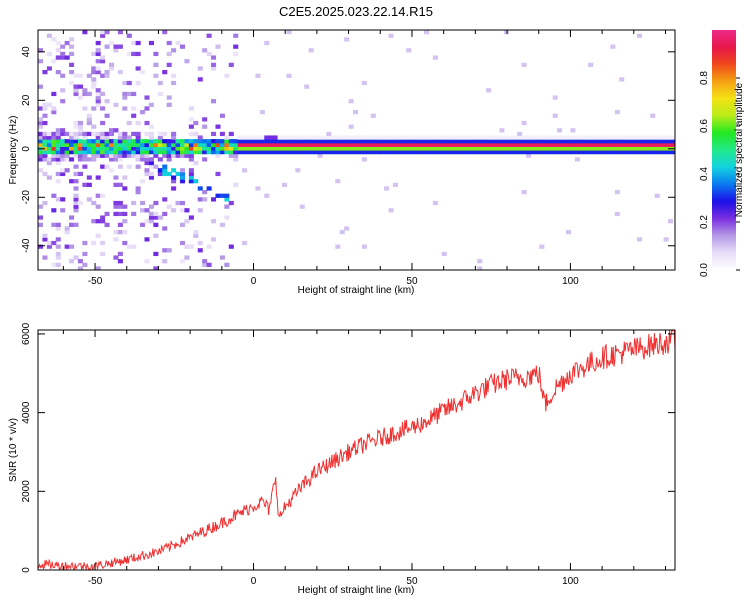 The image size is (750, 600). Describe the element at coordinates (412, 281) in the screenshot. I see `spectrogram-x-tick-label: 50` at that location.